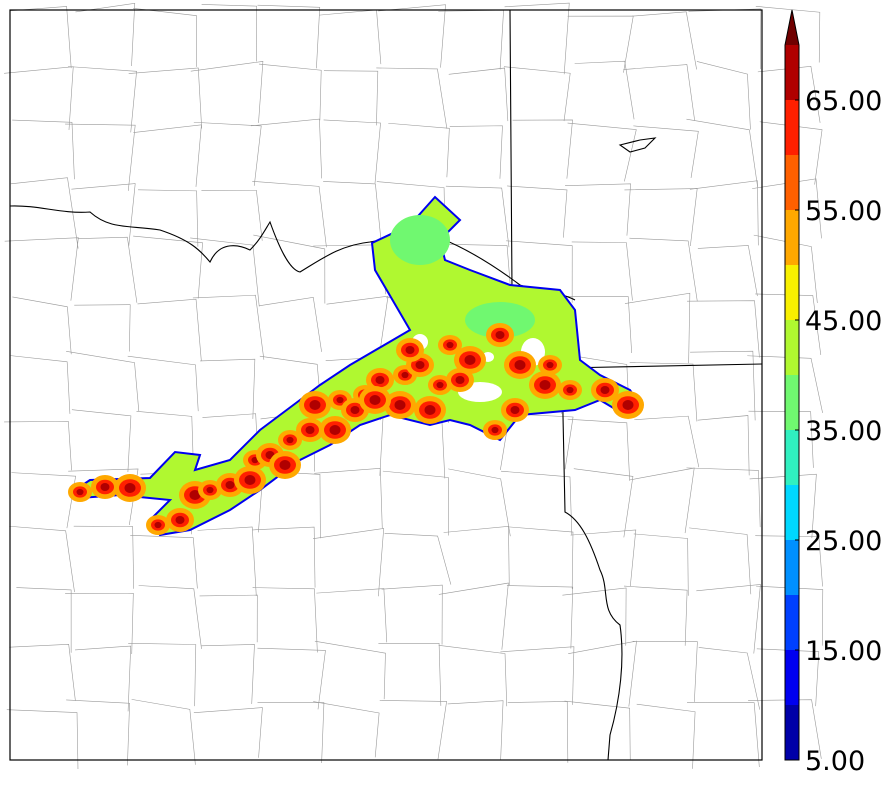 The image size is (894, 785). What do you see at coordinates (843, 541) in the screenshot?
I see `colorbar-tick-label: 25.00` at bounding box center [843, 541].